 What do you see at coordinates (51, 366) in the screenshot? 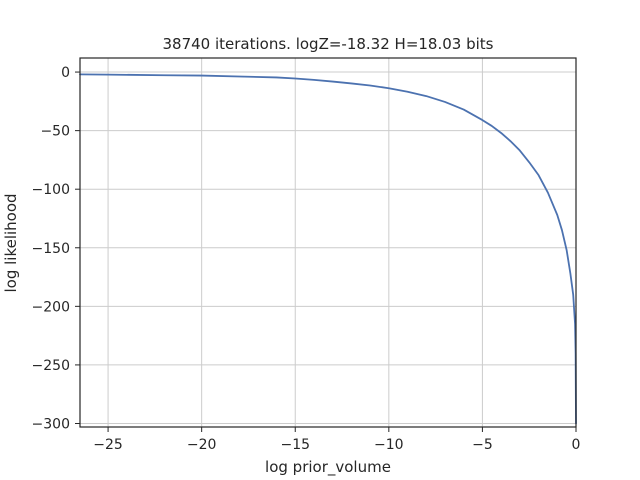
I see `y-tick-label: −250` at bounding box center [51, 366].